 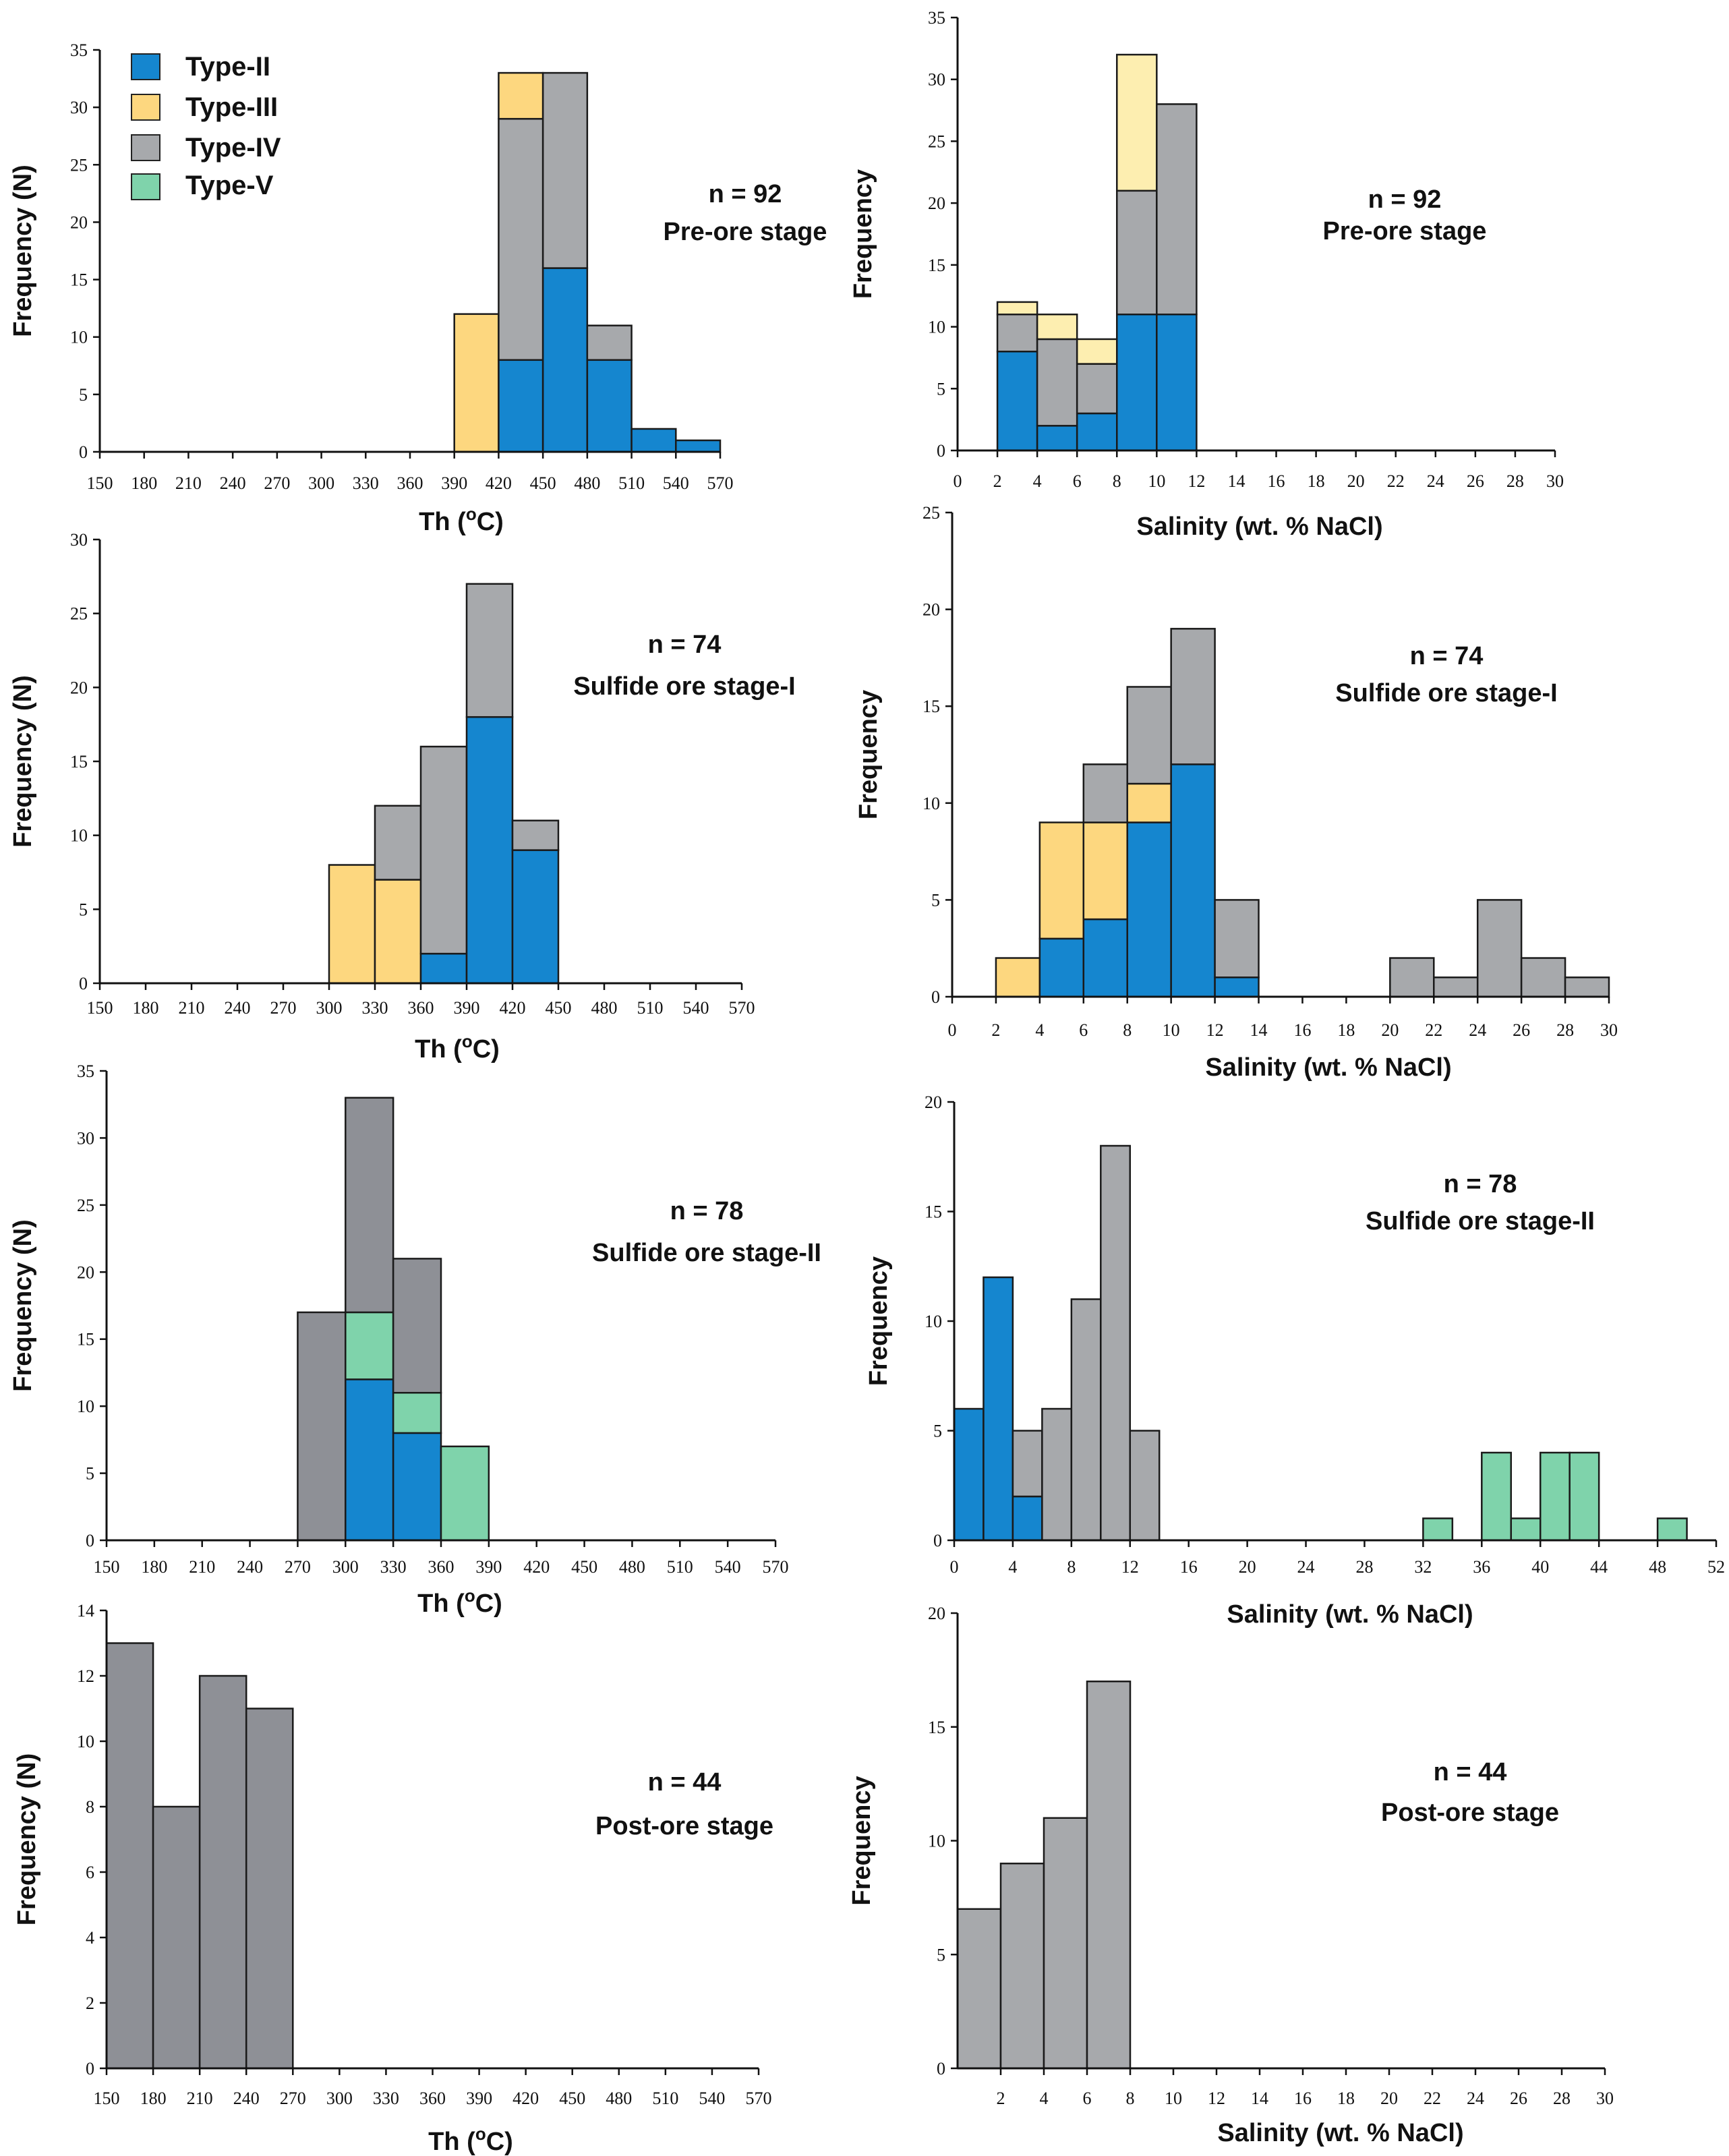 I want to click on x-tick-label: 390, so click(x=454, y=483).